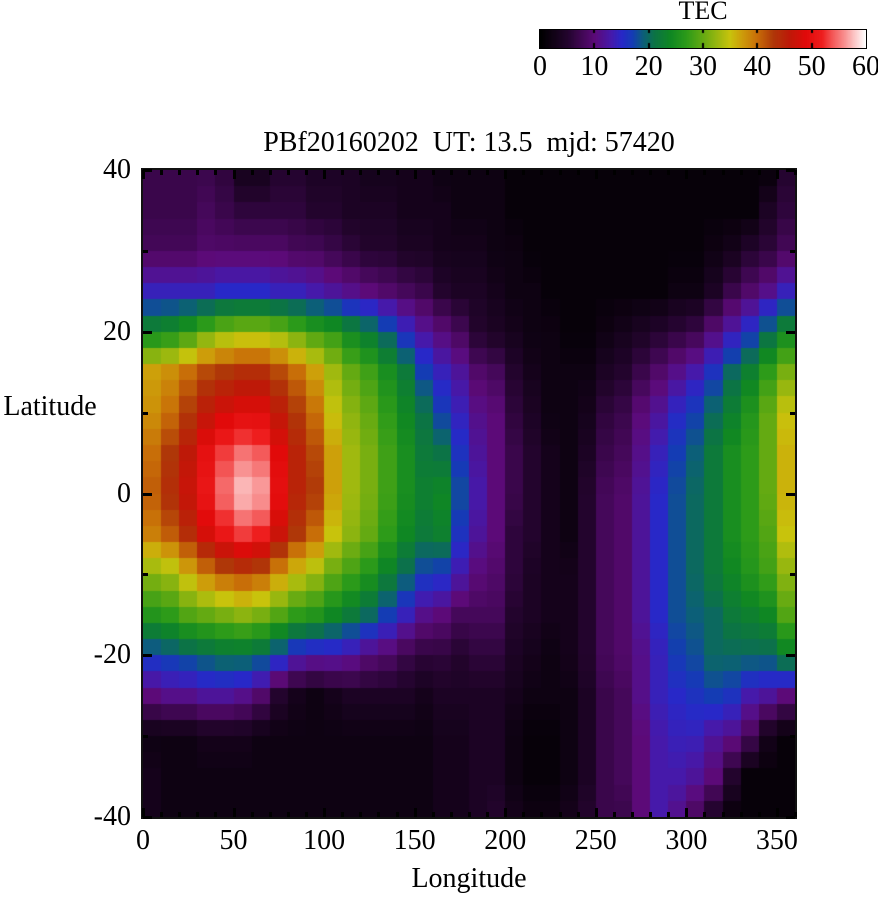 The height and width of the screenshot is (900, 878). Describe the element at coordinates (143, 840) in the screenshot. I see `x-tick-label: 0` at that location.